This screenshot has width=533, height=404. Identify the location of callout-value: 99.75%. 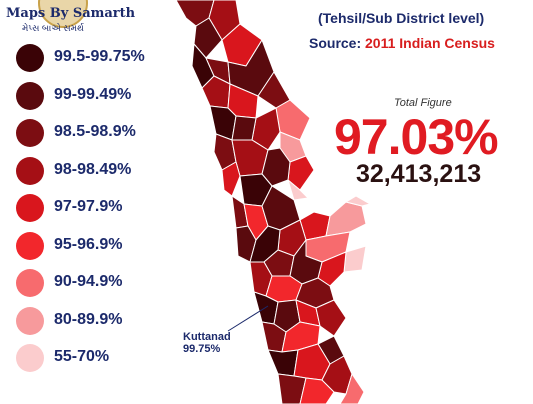
(202, 349).